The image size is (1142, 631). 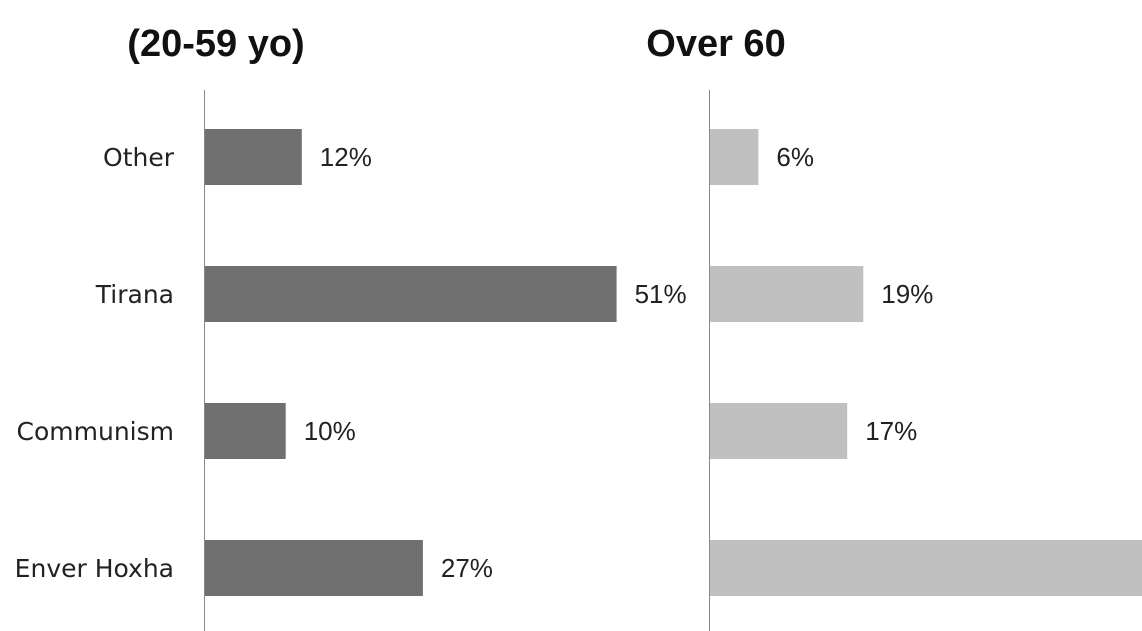 What do you see at coordinates (907, 294) in the screenshot?
I see `right-value-label-tirana: 19%` at bounding box center [907, 294].